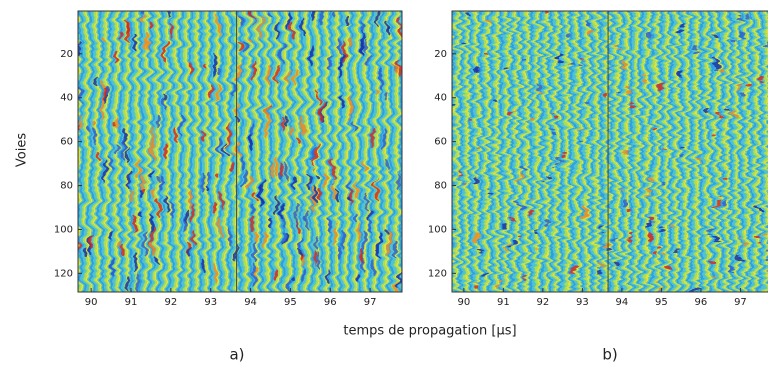 This screenshot has height=367, width=768. I want to click on x-tick-label: 91, so click(131, 302).